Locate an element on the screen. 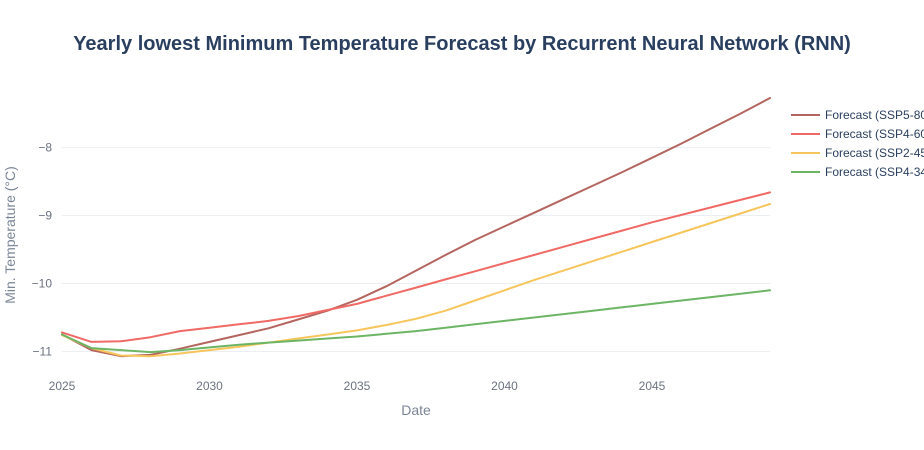 The height and width of the screenshot is (450, 924). x-axis: 2025 2030 2035 2040 2045 is located at coordinates (357, 386).